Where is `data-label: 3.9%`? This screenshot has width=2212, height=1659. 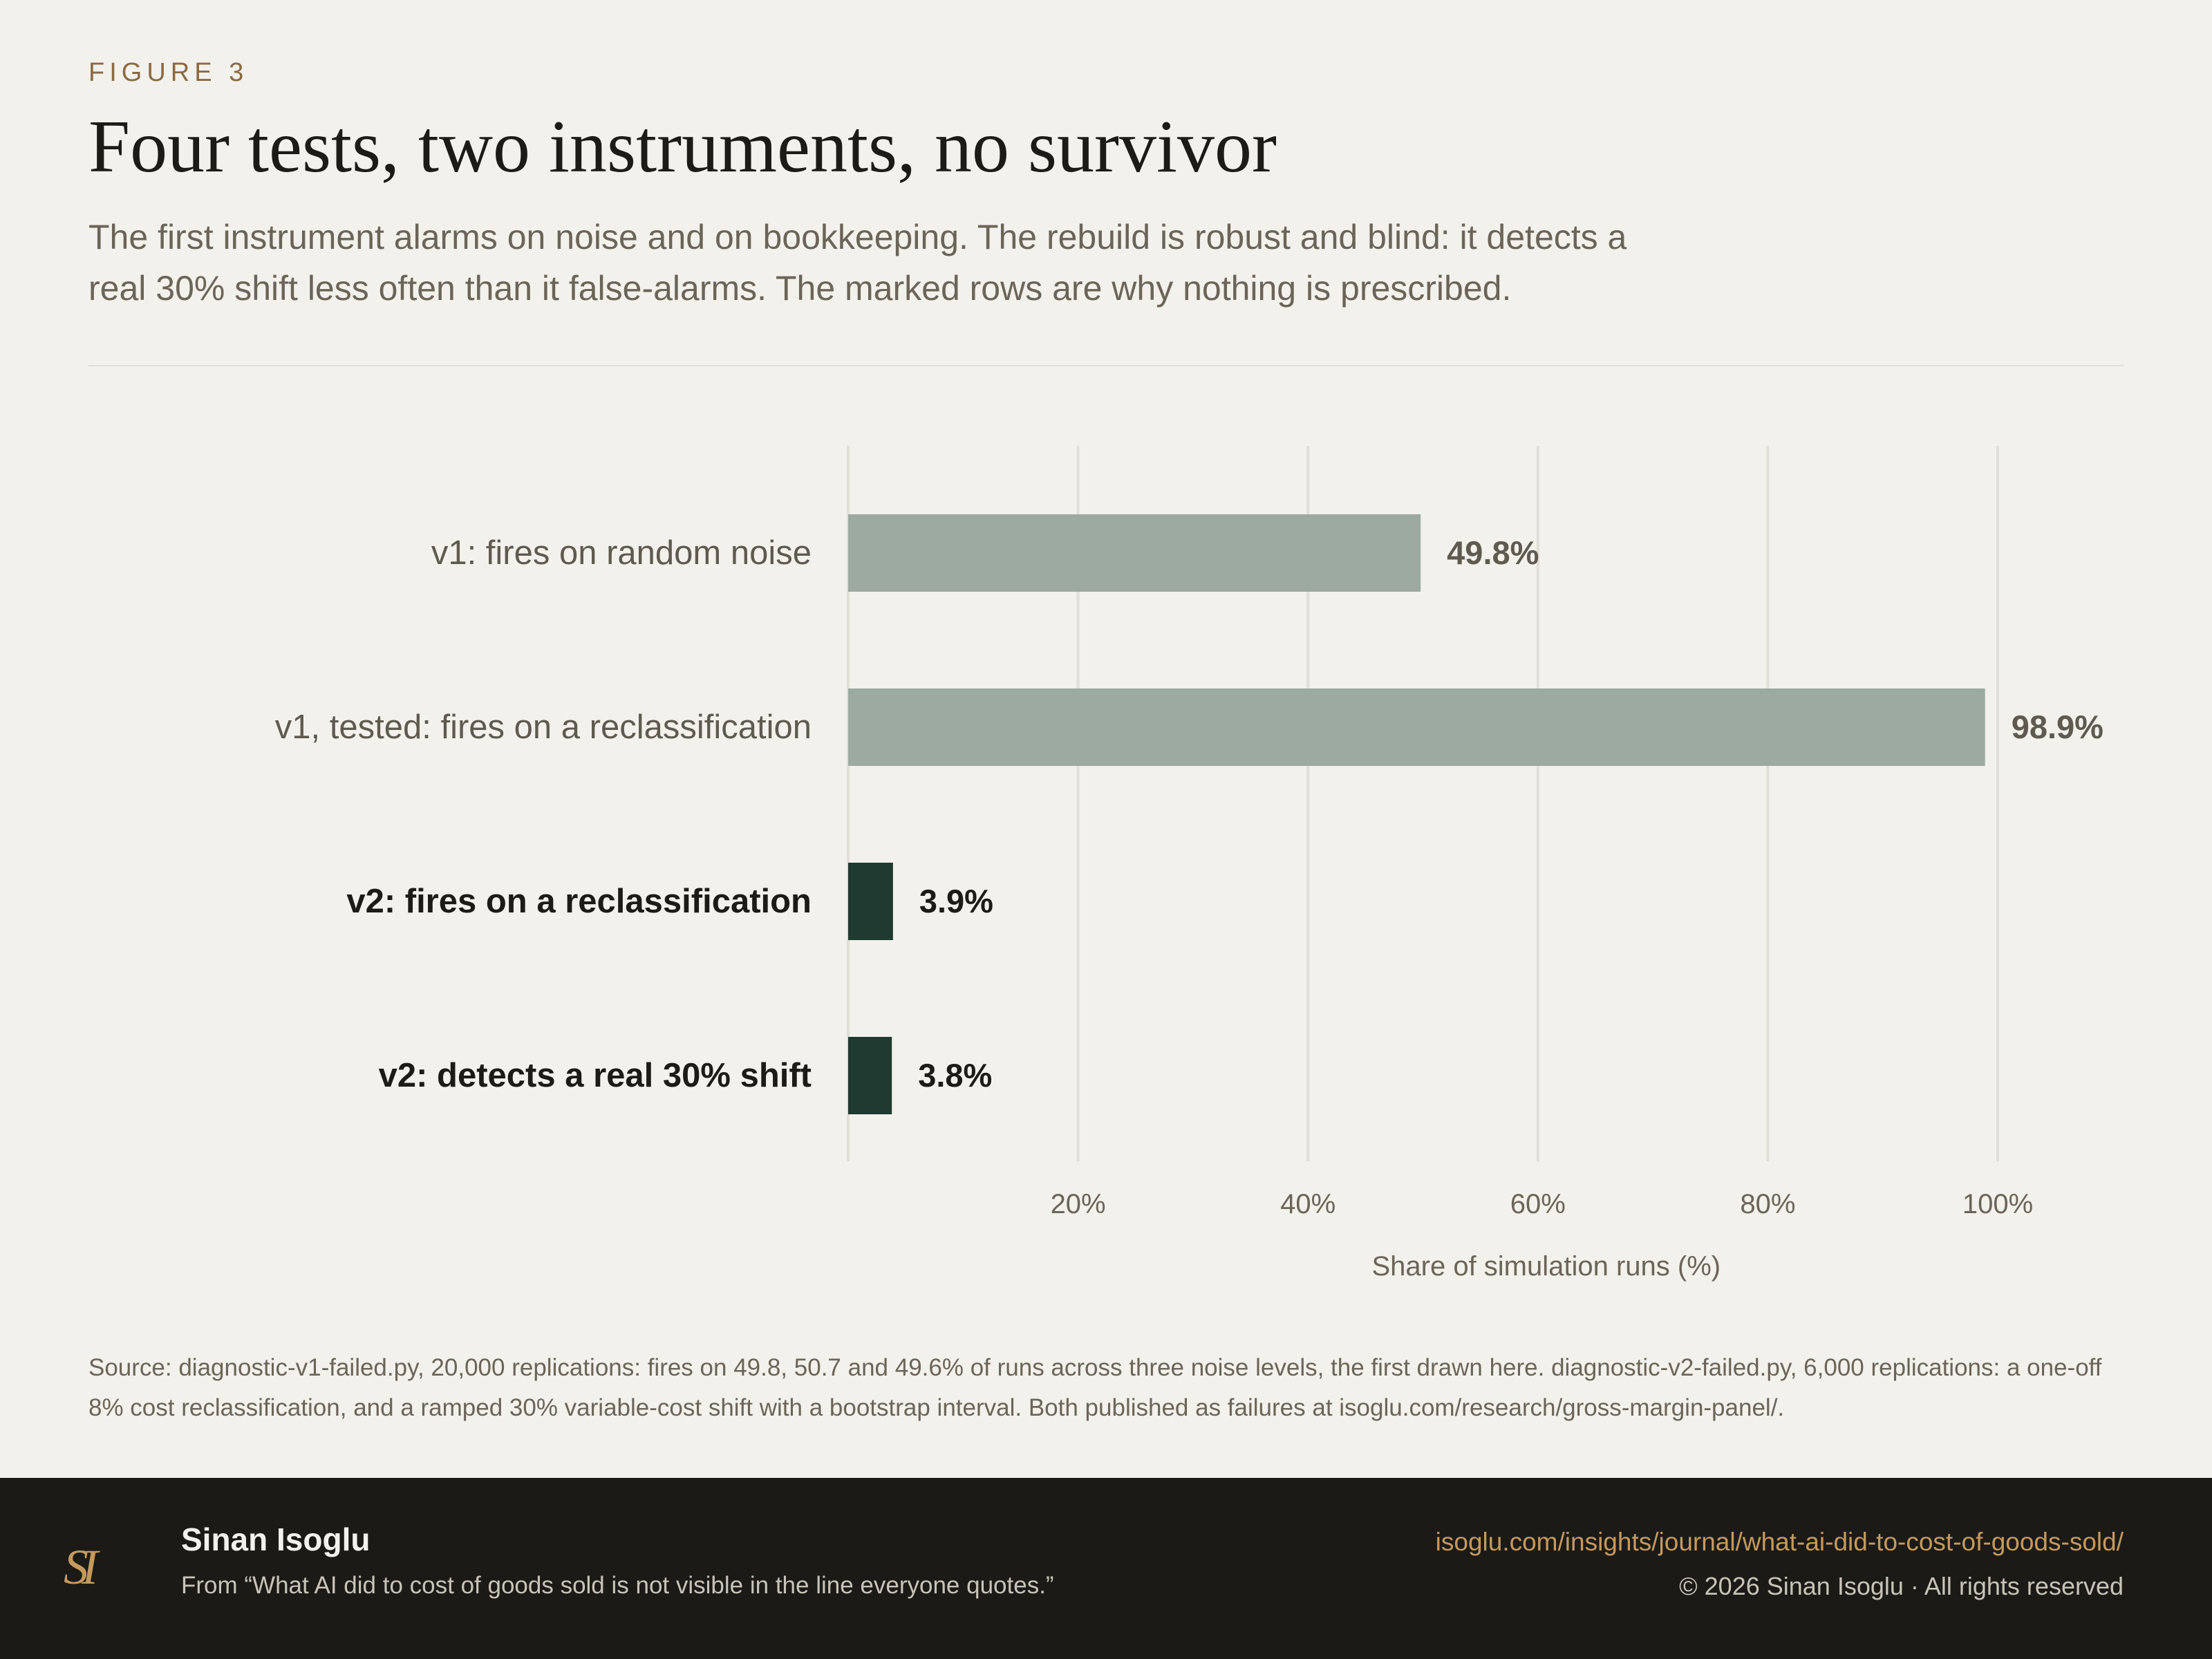 data-label: 3.9% is located at coordinates (956, 901).